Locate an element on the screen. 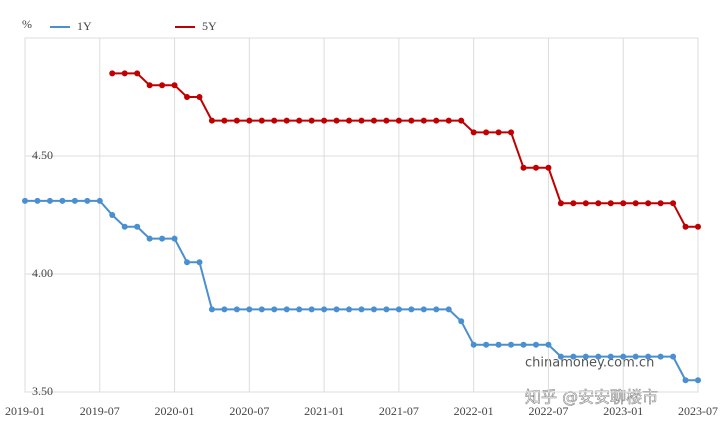 The height and width of the screenshot is (428, 720). y-tick-label: 4.50 is located at coordinates (42, 155).